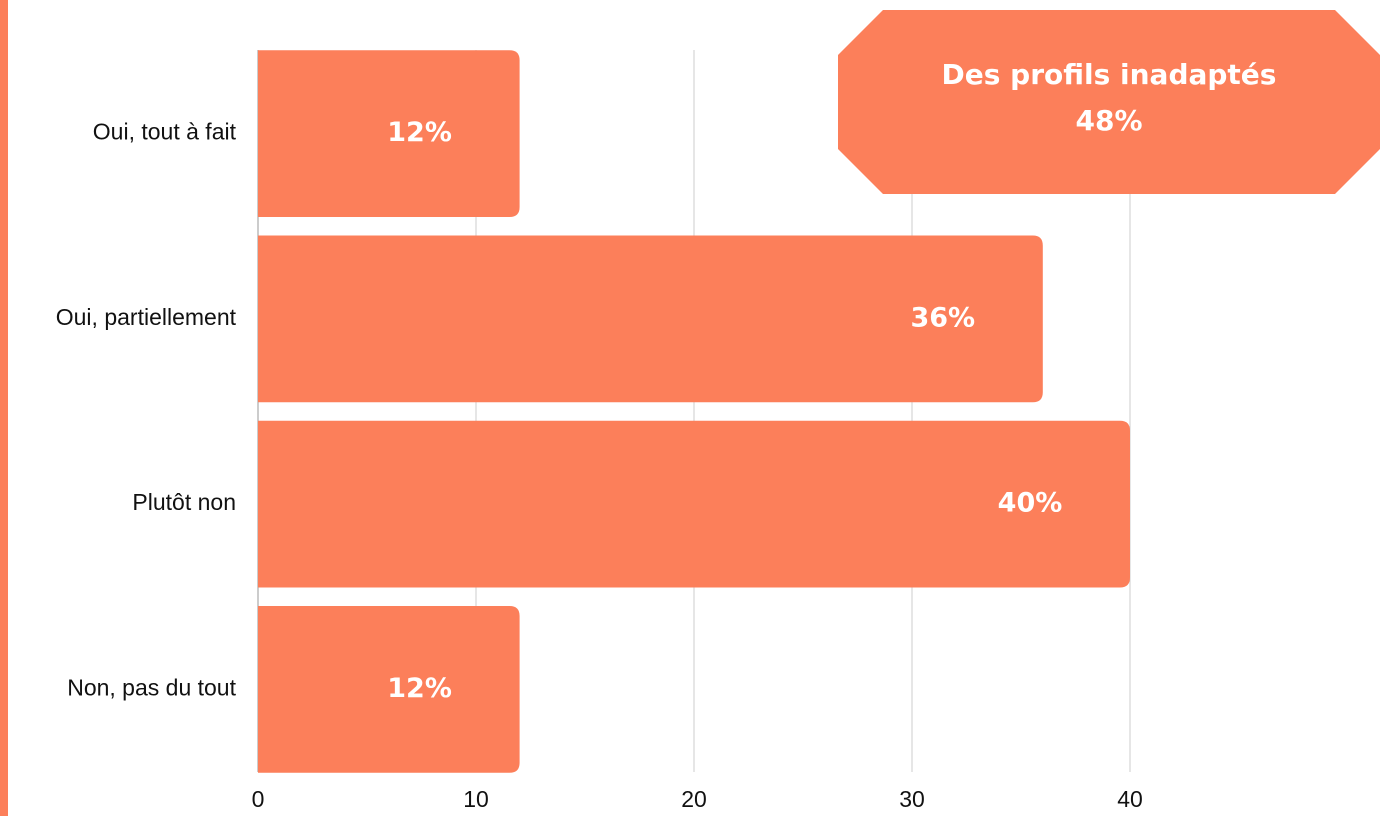 Image resolution: width=1391 pixels, height=816 pixels. Describe the element at coordinates (912, 799) in the screenshot. I see `x-tick-label: 30` at that location.